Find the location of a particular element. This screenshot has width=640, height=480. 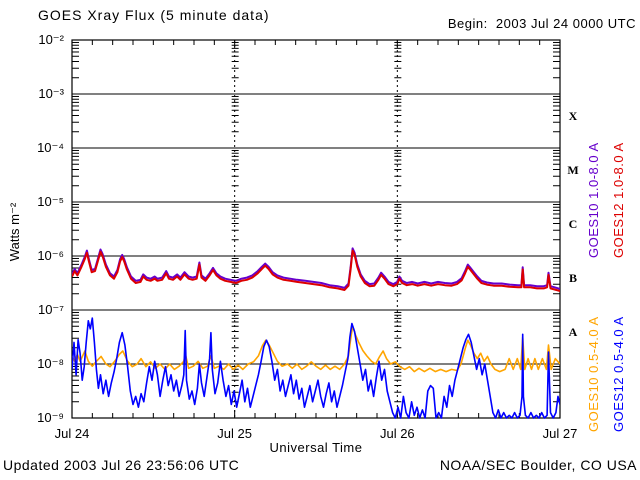

x-tick-label: Jul 24 is located at coordinates (72, 433).